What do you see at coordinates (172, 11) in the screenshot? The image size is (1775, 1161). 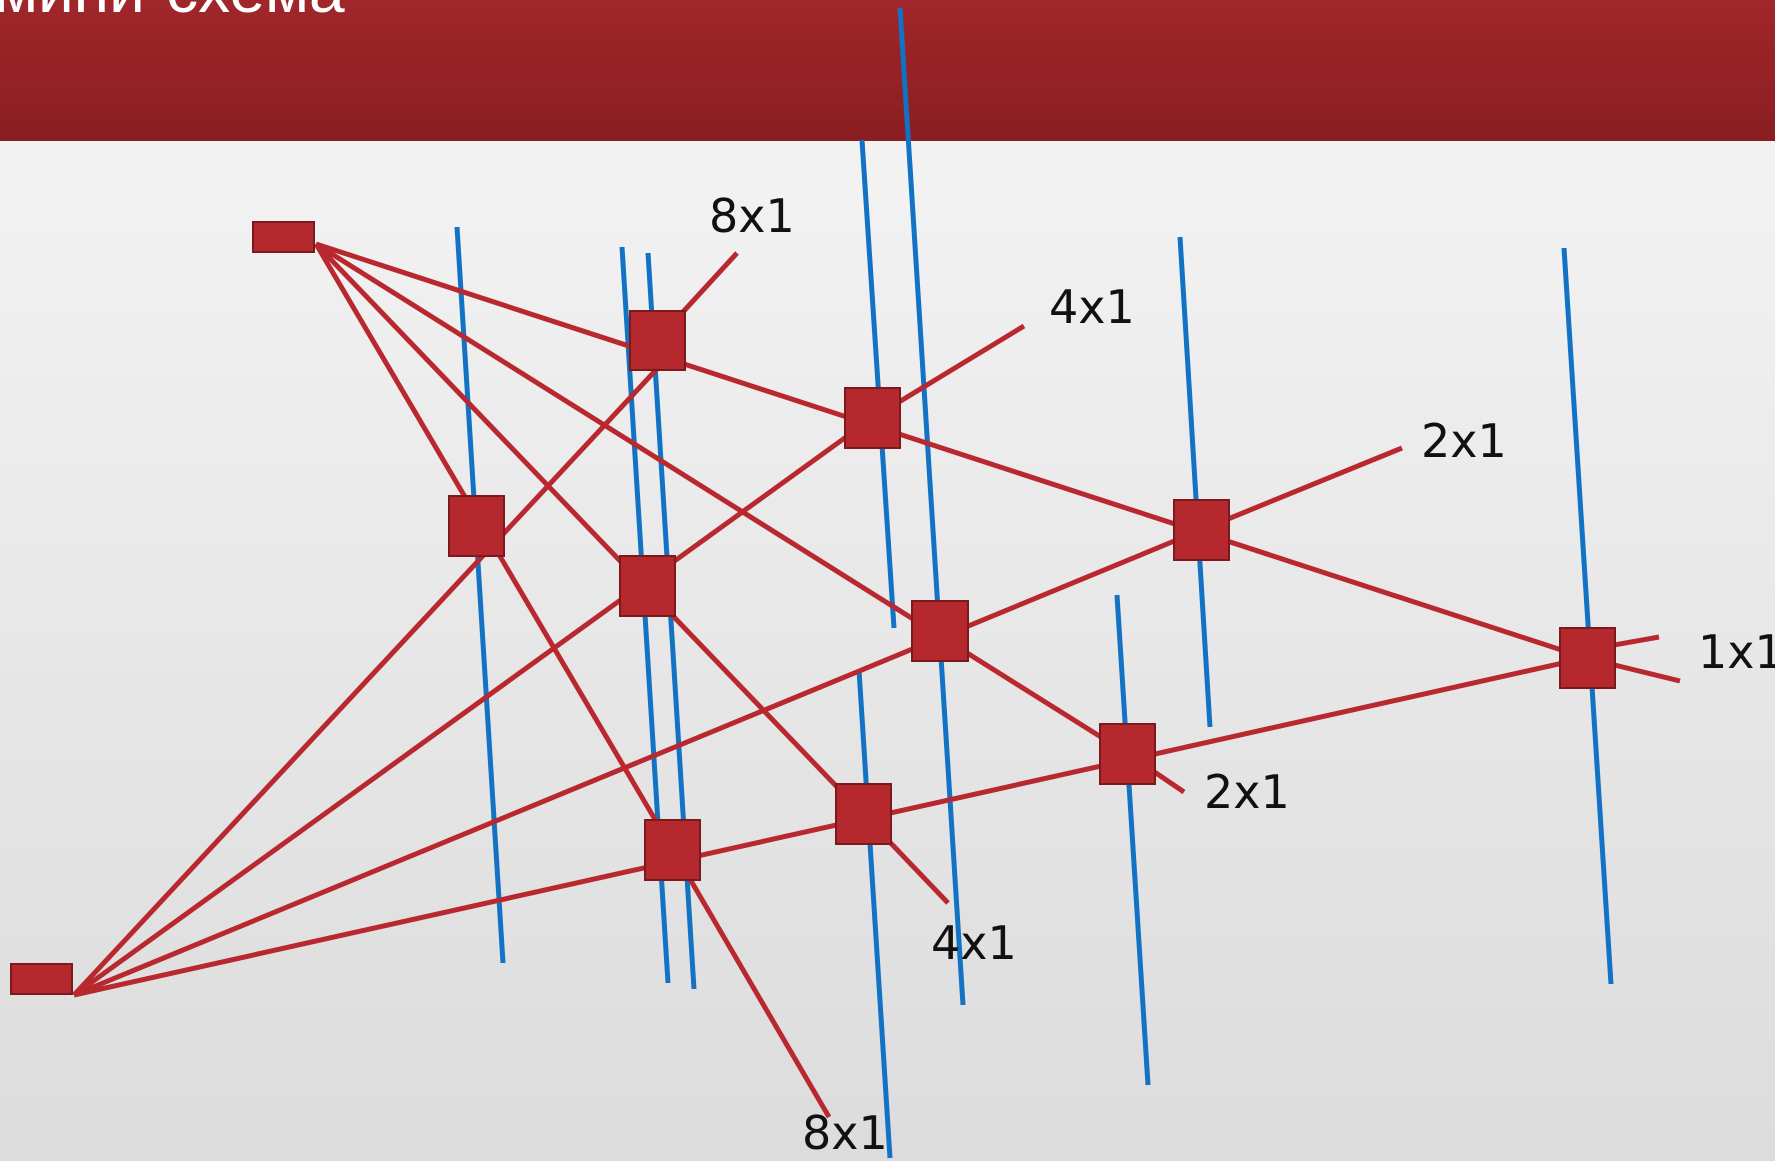 I see `slide-title: мини-схема` at bounding box center [172, 11].